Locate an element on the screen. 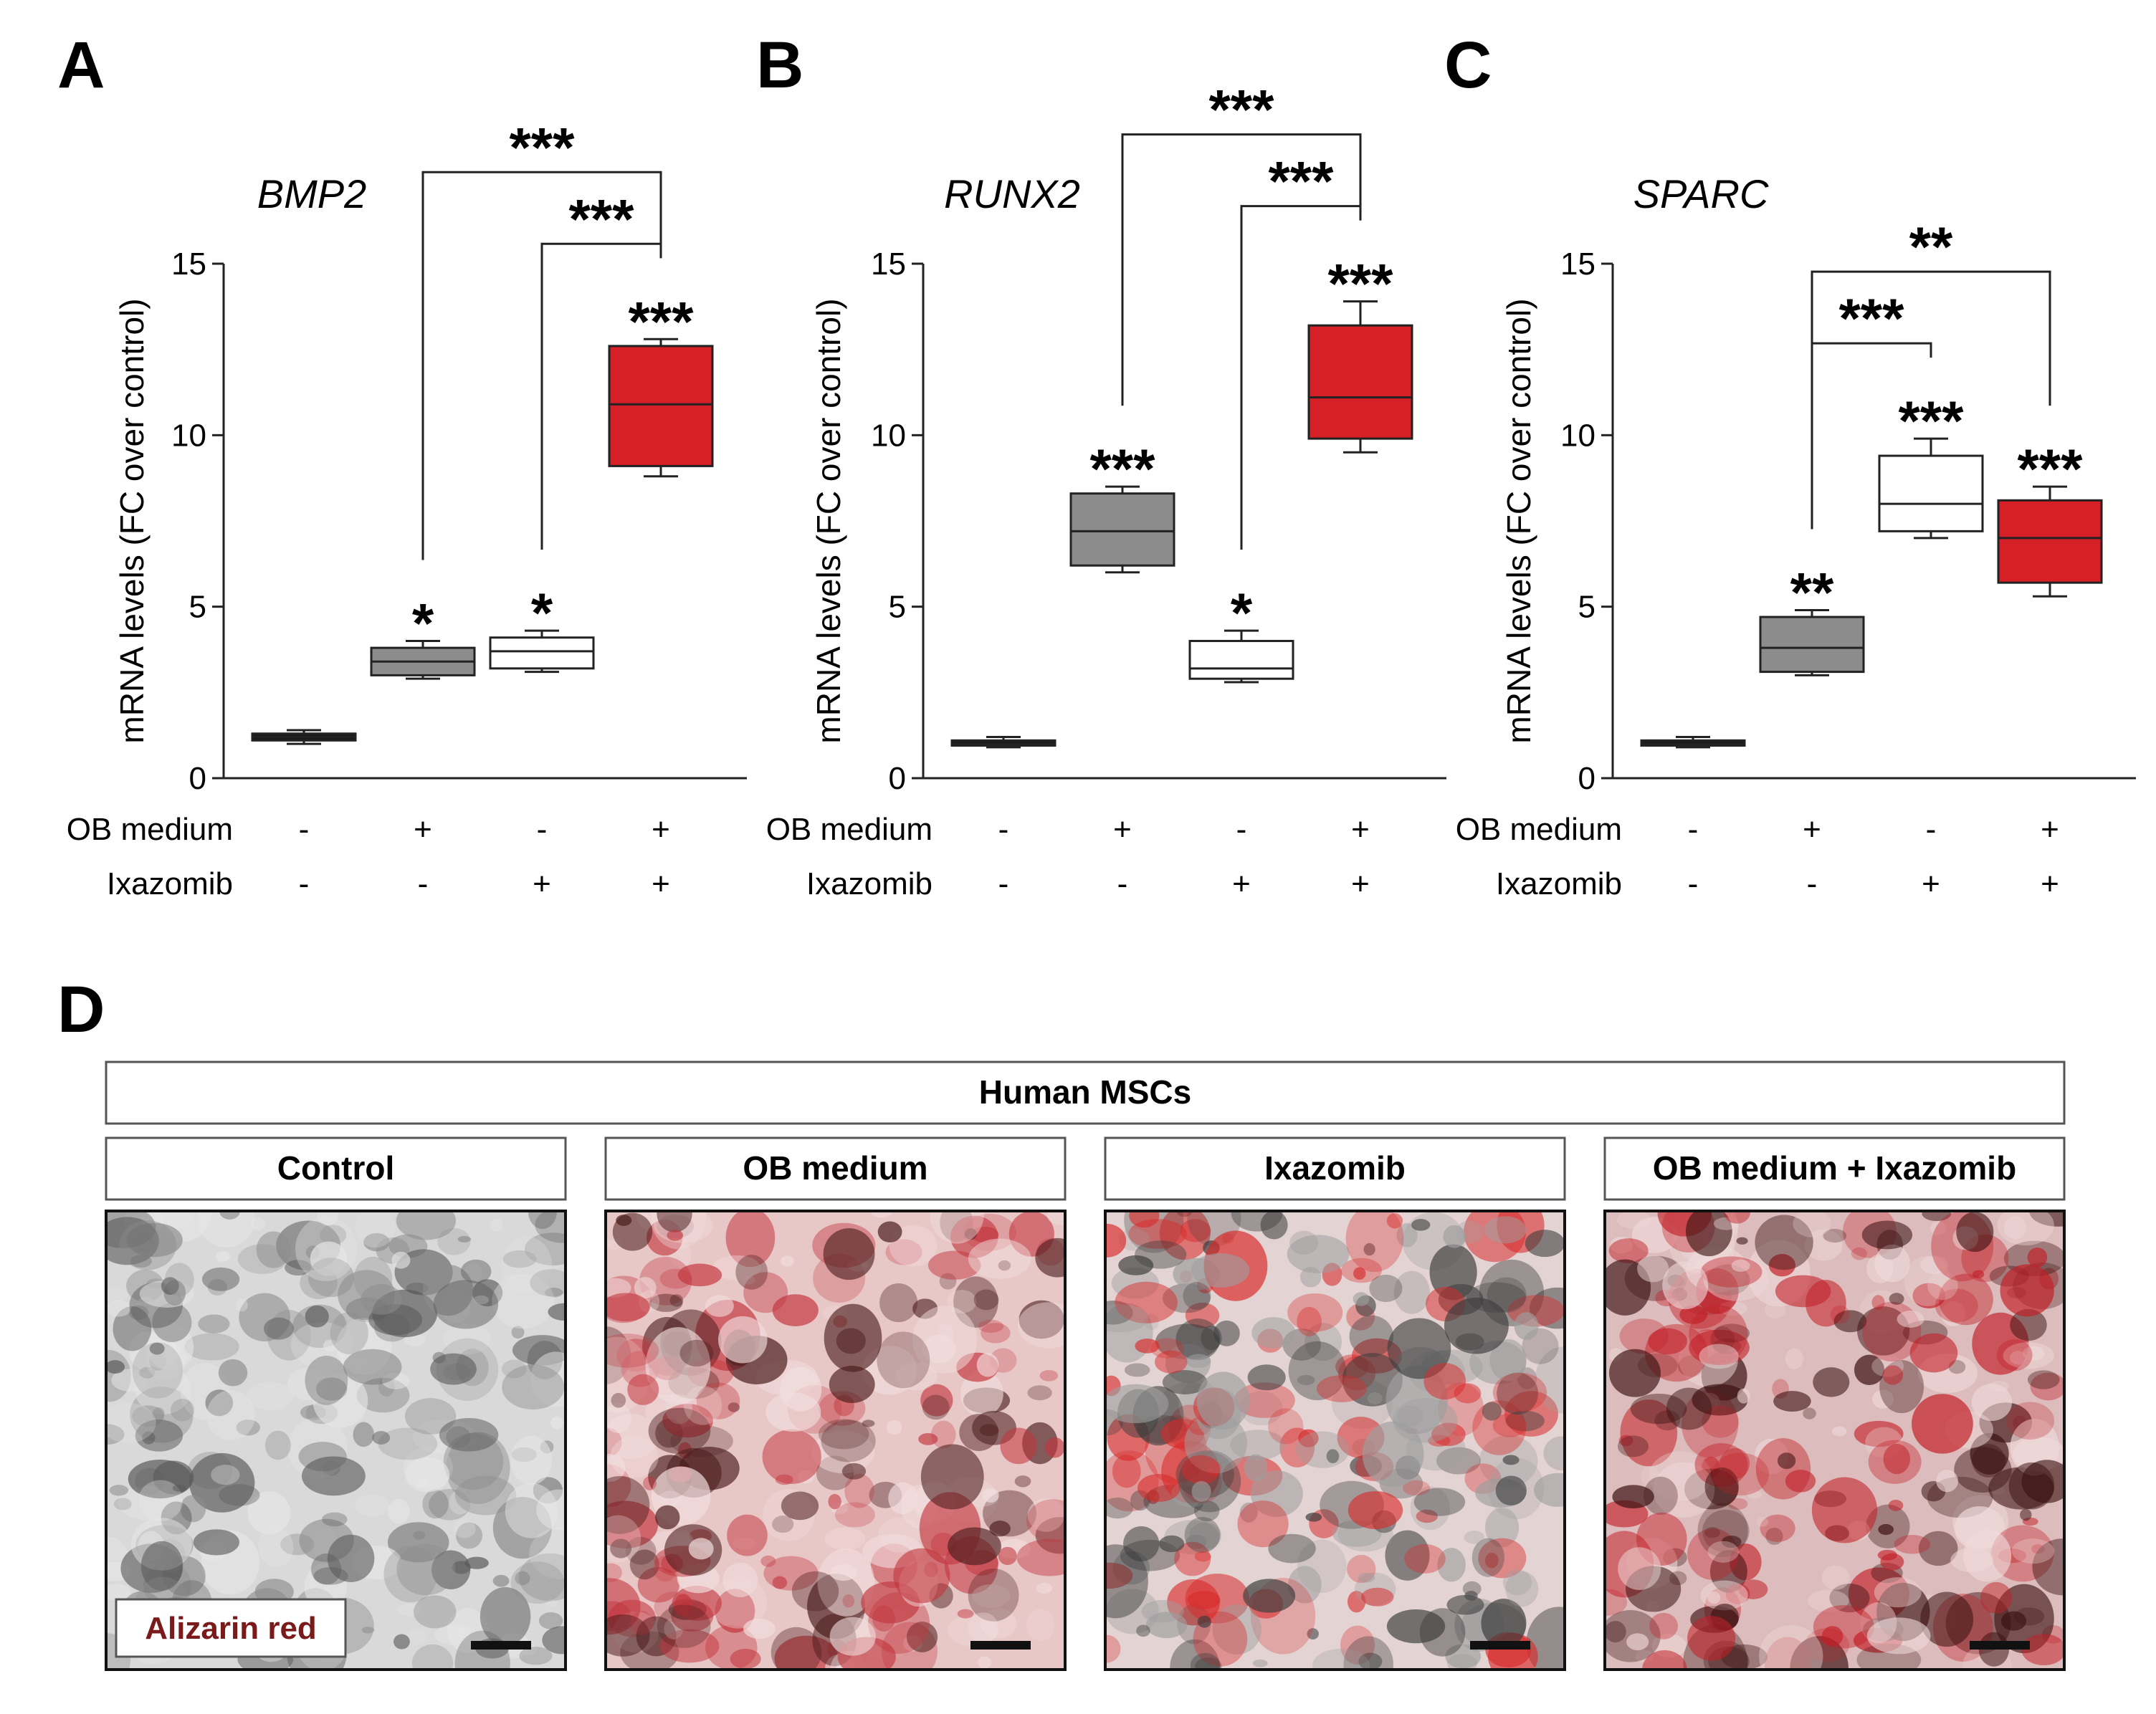  stain-label: Alizarin red is located at coordinates (231, 1628).